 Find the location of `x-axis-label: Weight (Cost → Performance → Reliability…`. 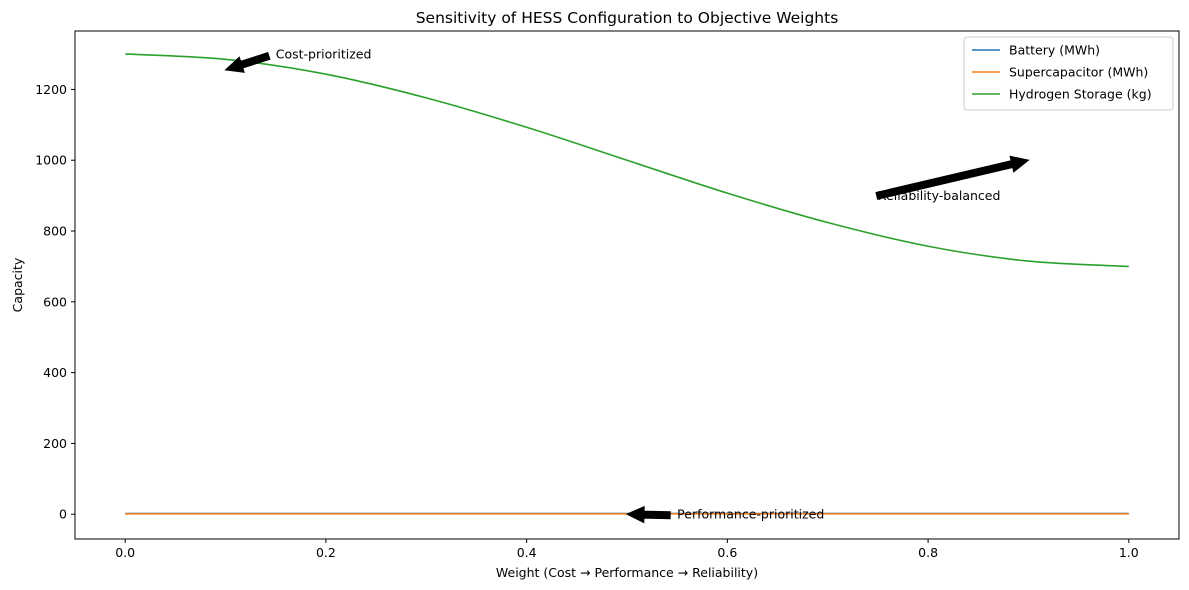

x-axis-label: Weight (Cost → Performance → Reliability… is located at coordinates (627, 572).